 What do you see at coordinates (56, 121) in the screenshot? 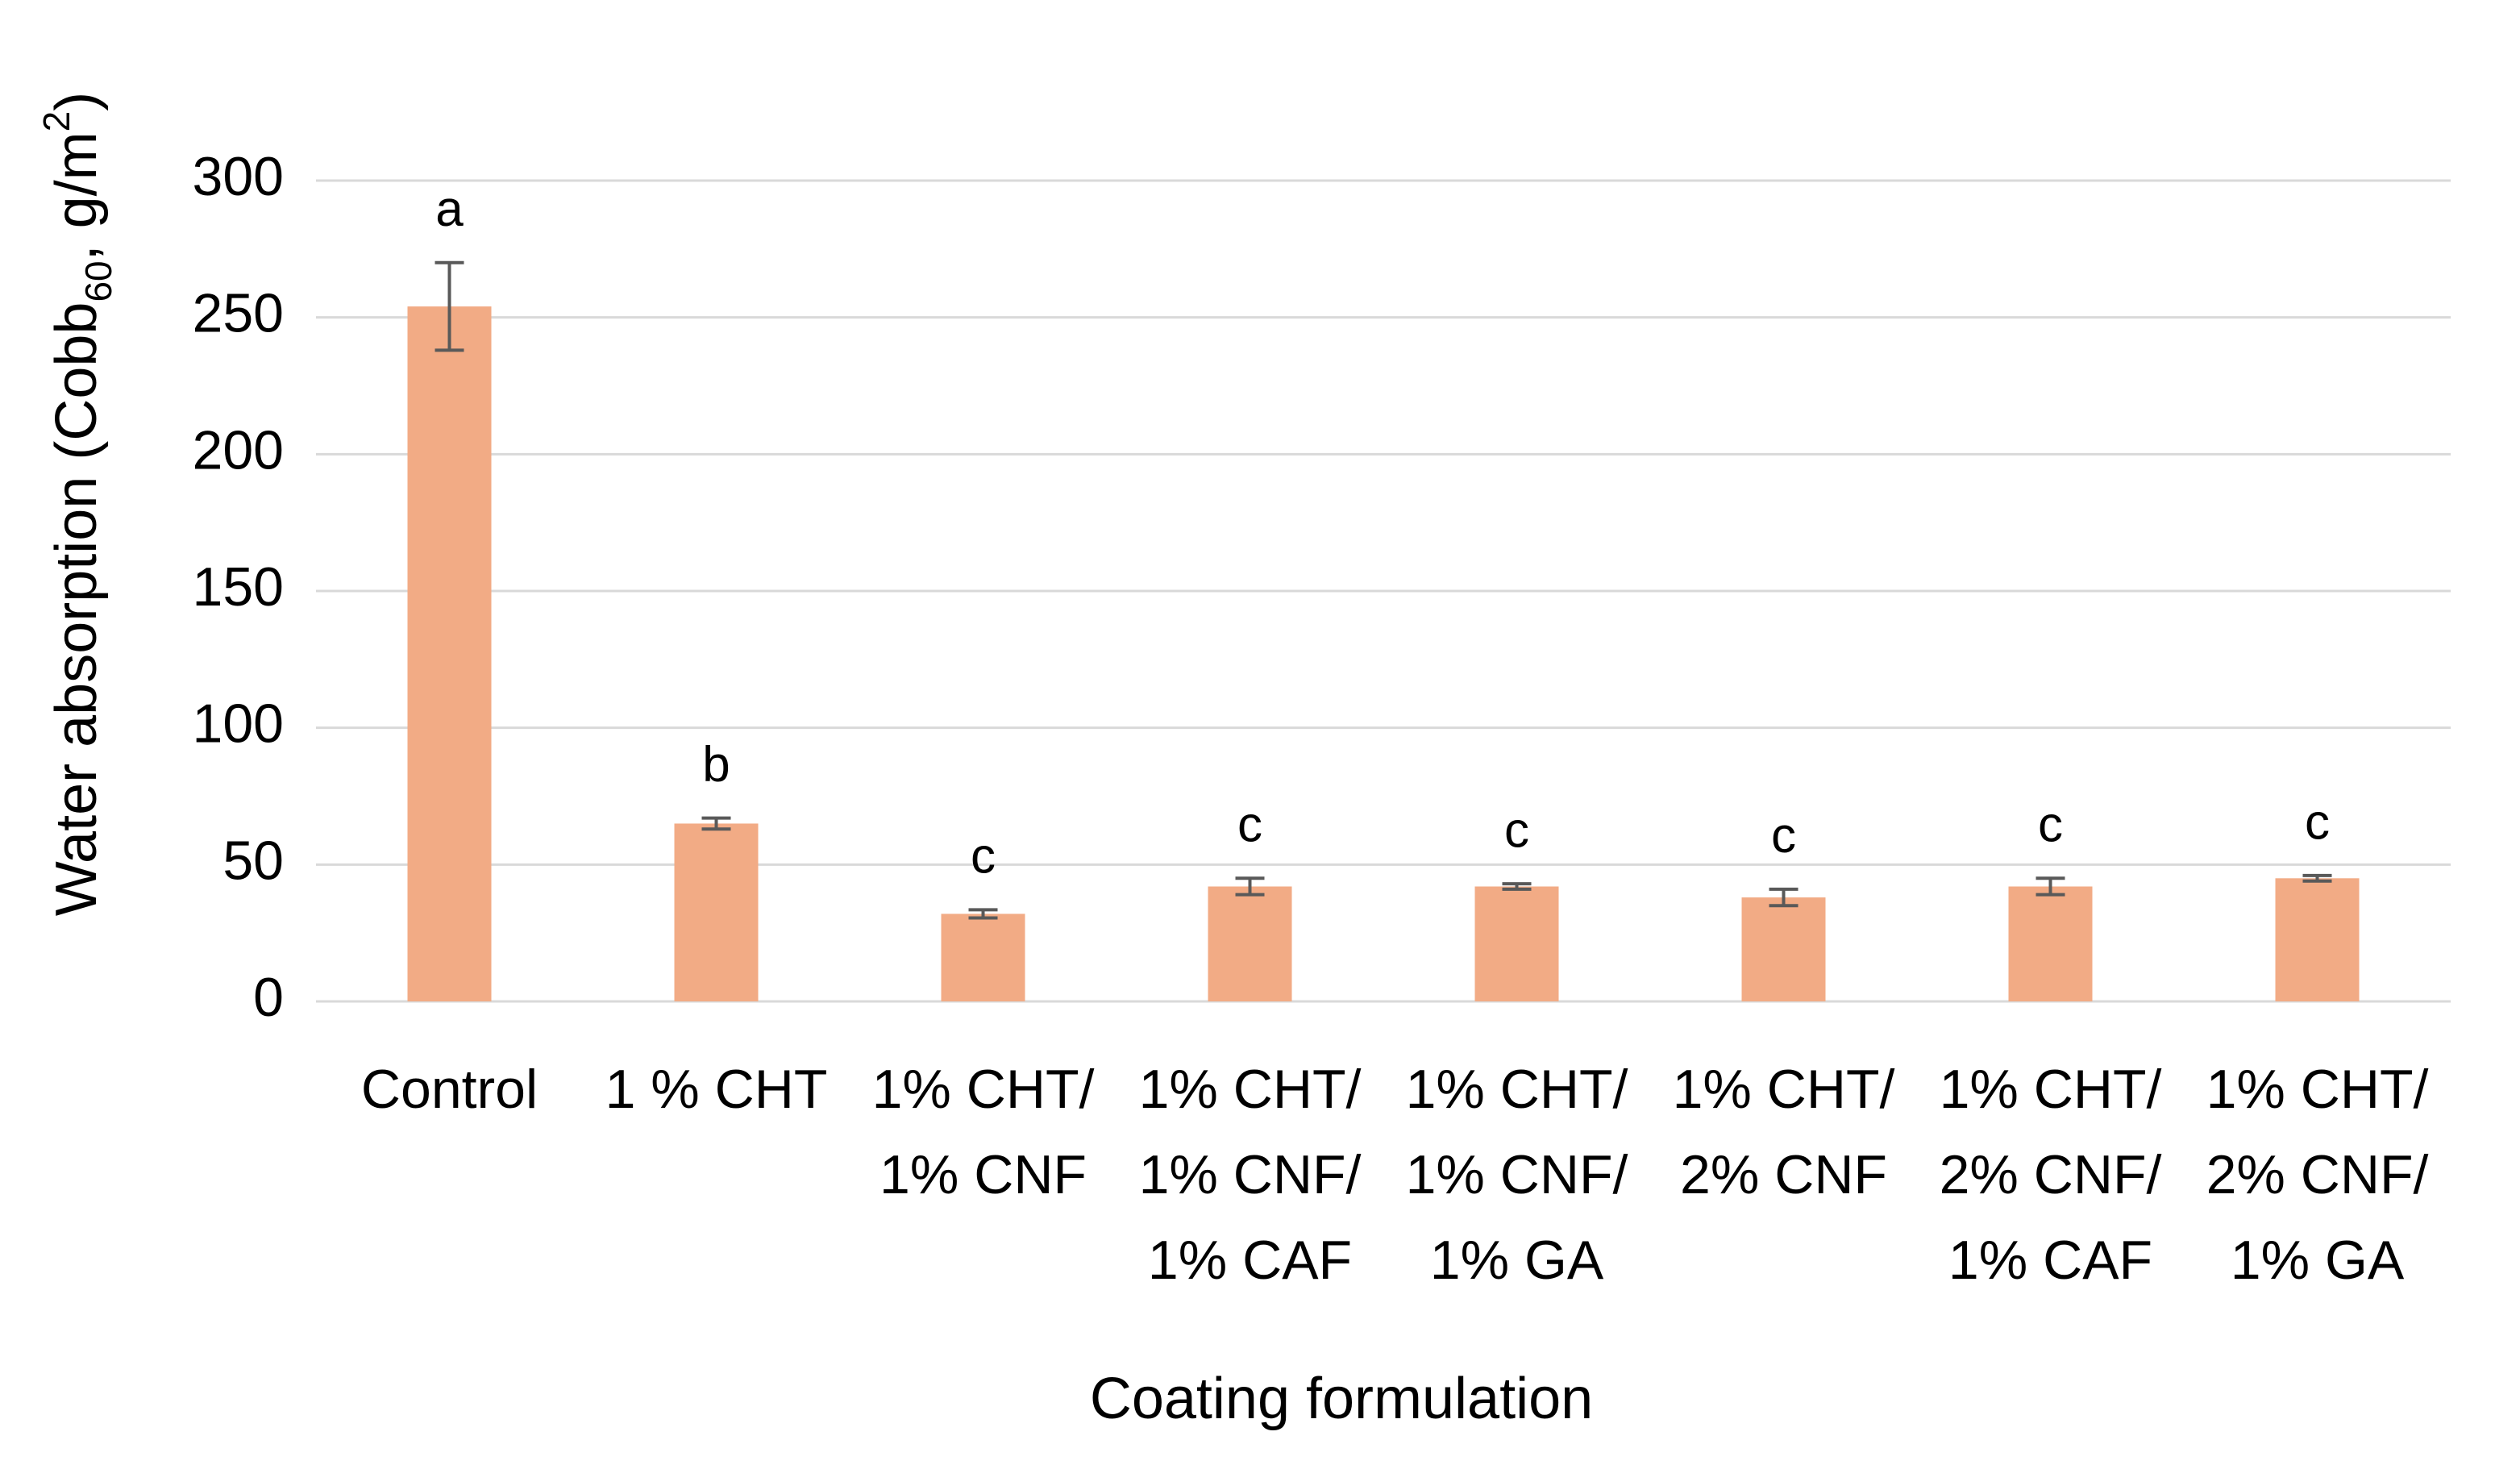
I see `y-label-superscript: 2` at bounding box center [56, 121].